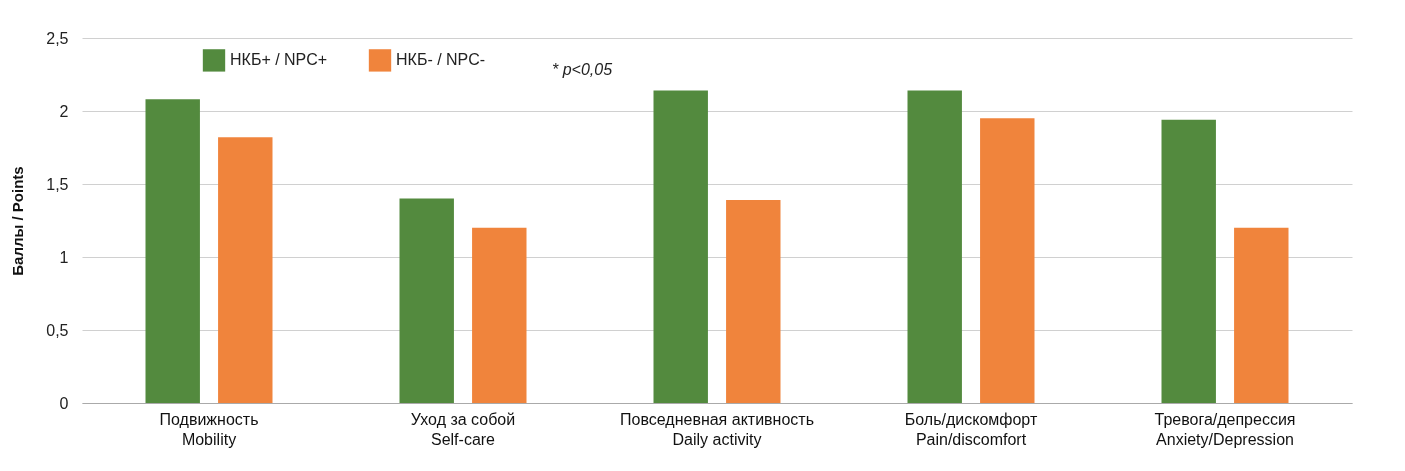 The image size is (1405, 471). I want to click on annotation: * p<0,05, so click(582, 69).